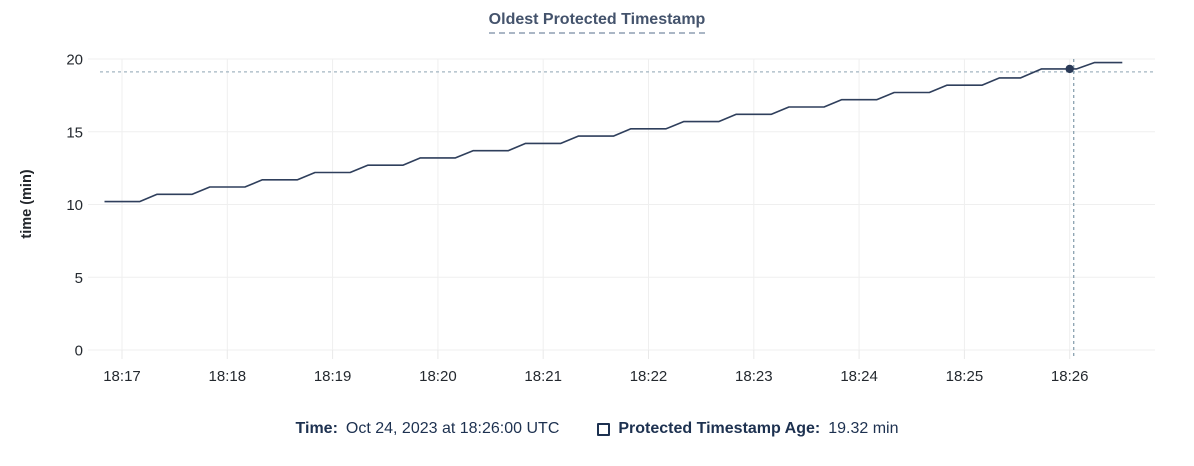 The height and width of the screenshot is (466, 1194). I want to click on y-tick-label: 20, so click(74, 60).